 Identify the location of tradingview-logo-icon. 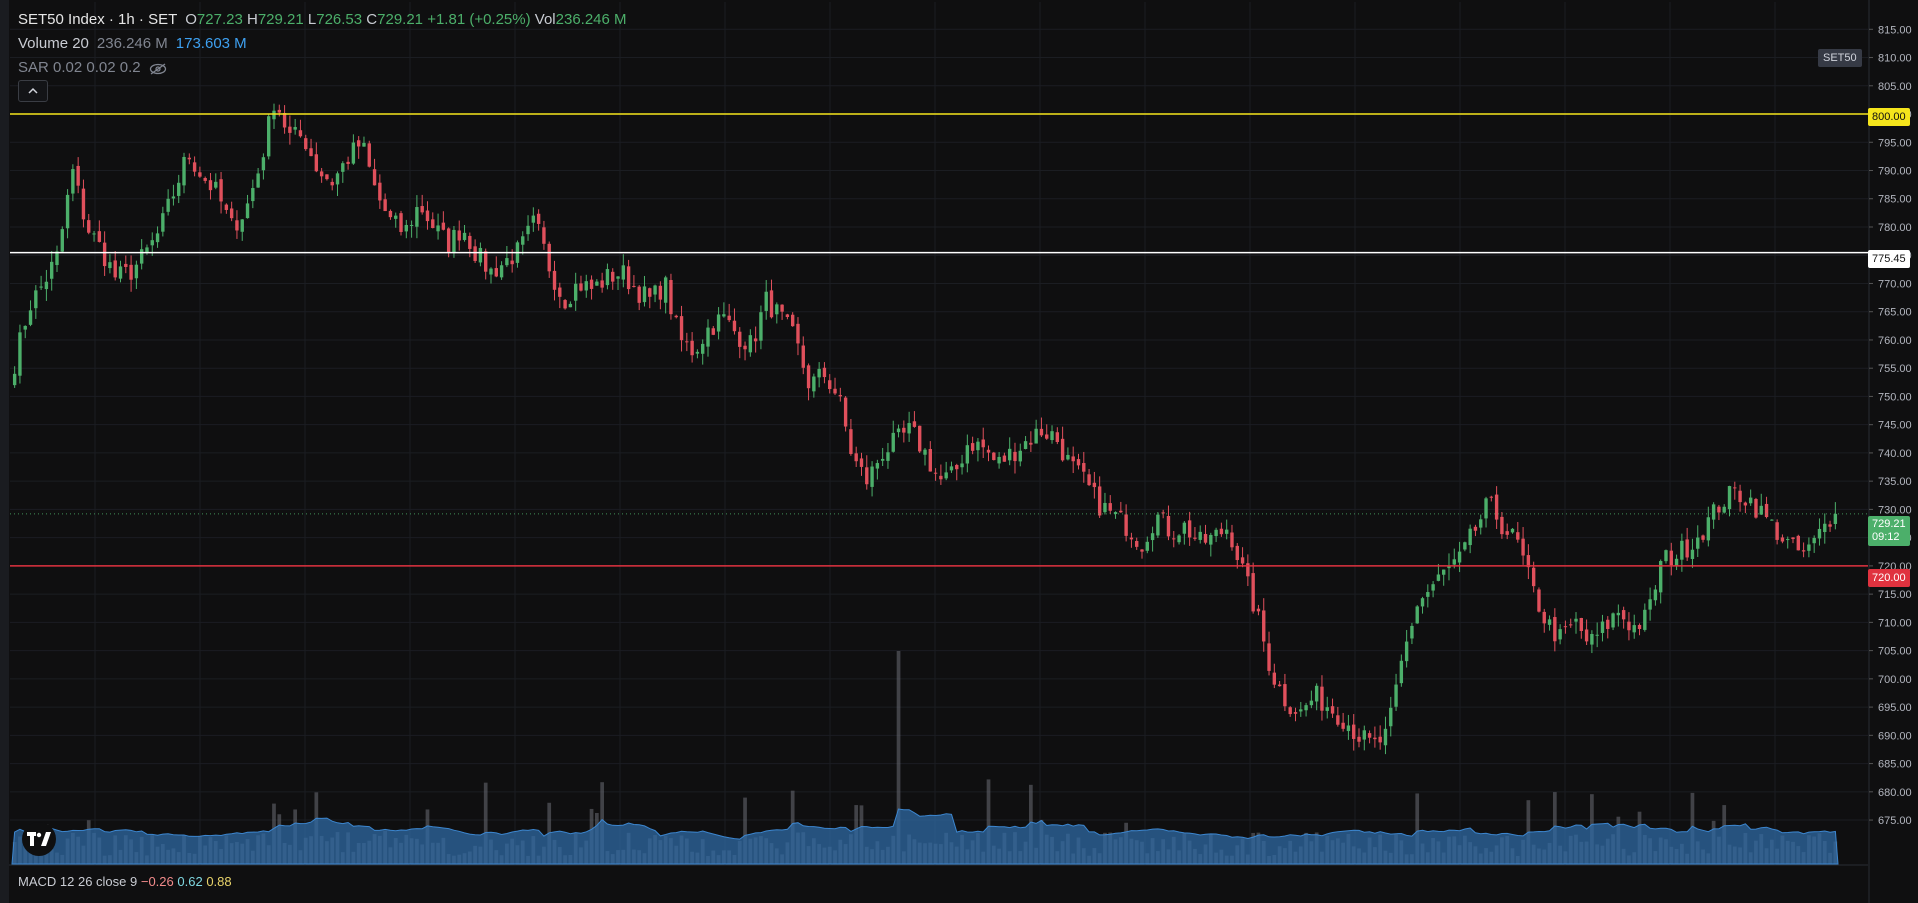
(39, 839).